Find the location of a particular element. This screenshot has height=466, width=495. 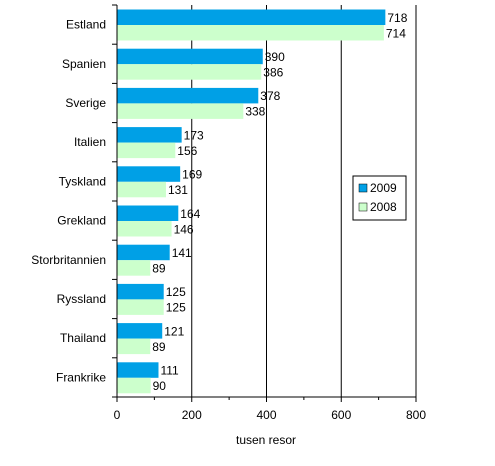

category-label-spanien: Spanien is located at coordinates (84, 64).